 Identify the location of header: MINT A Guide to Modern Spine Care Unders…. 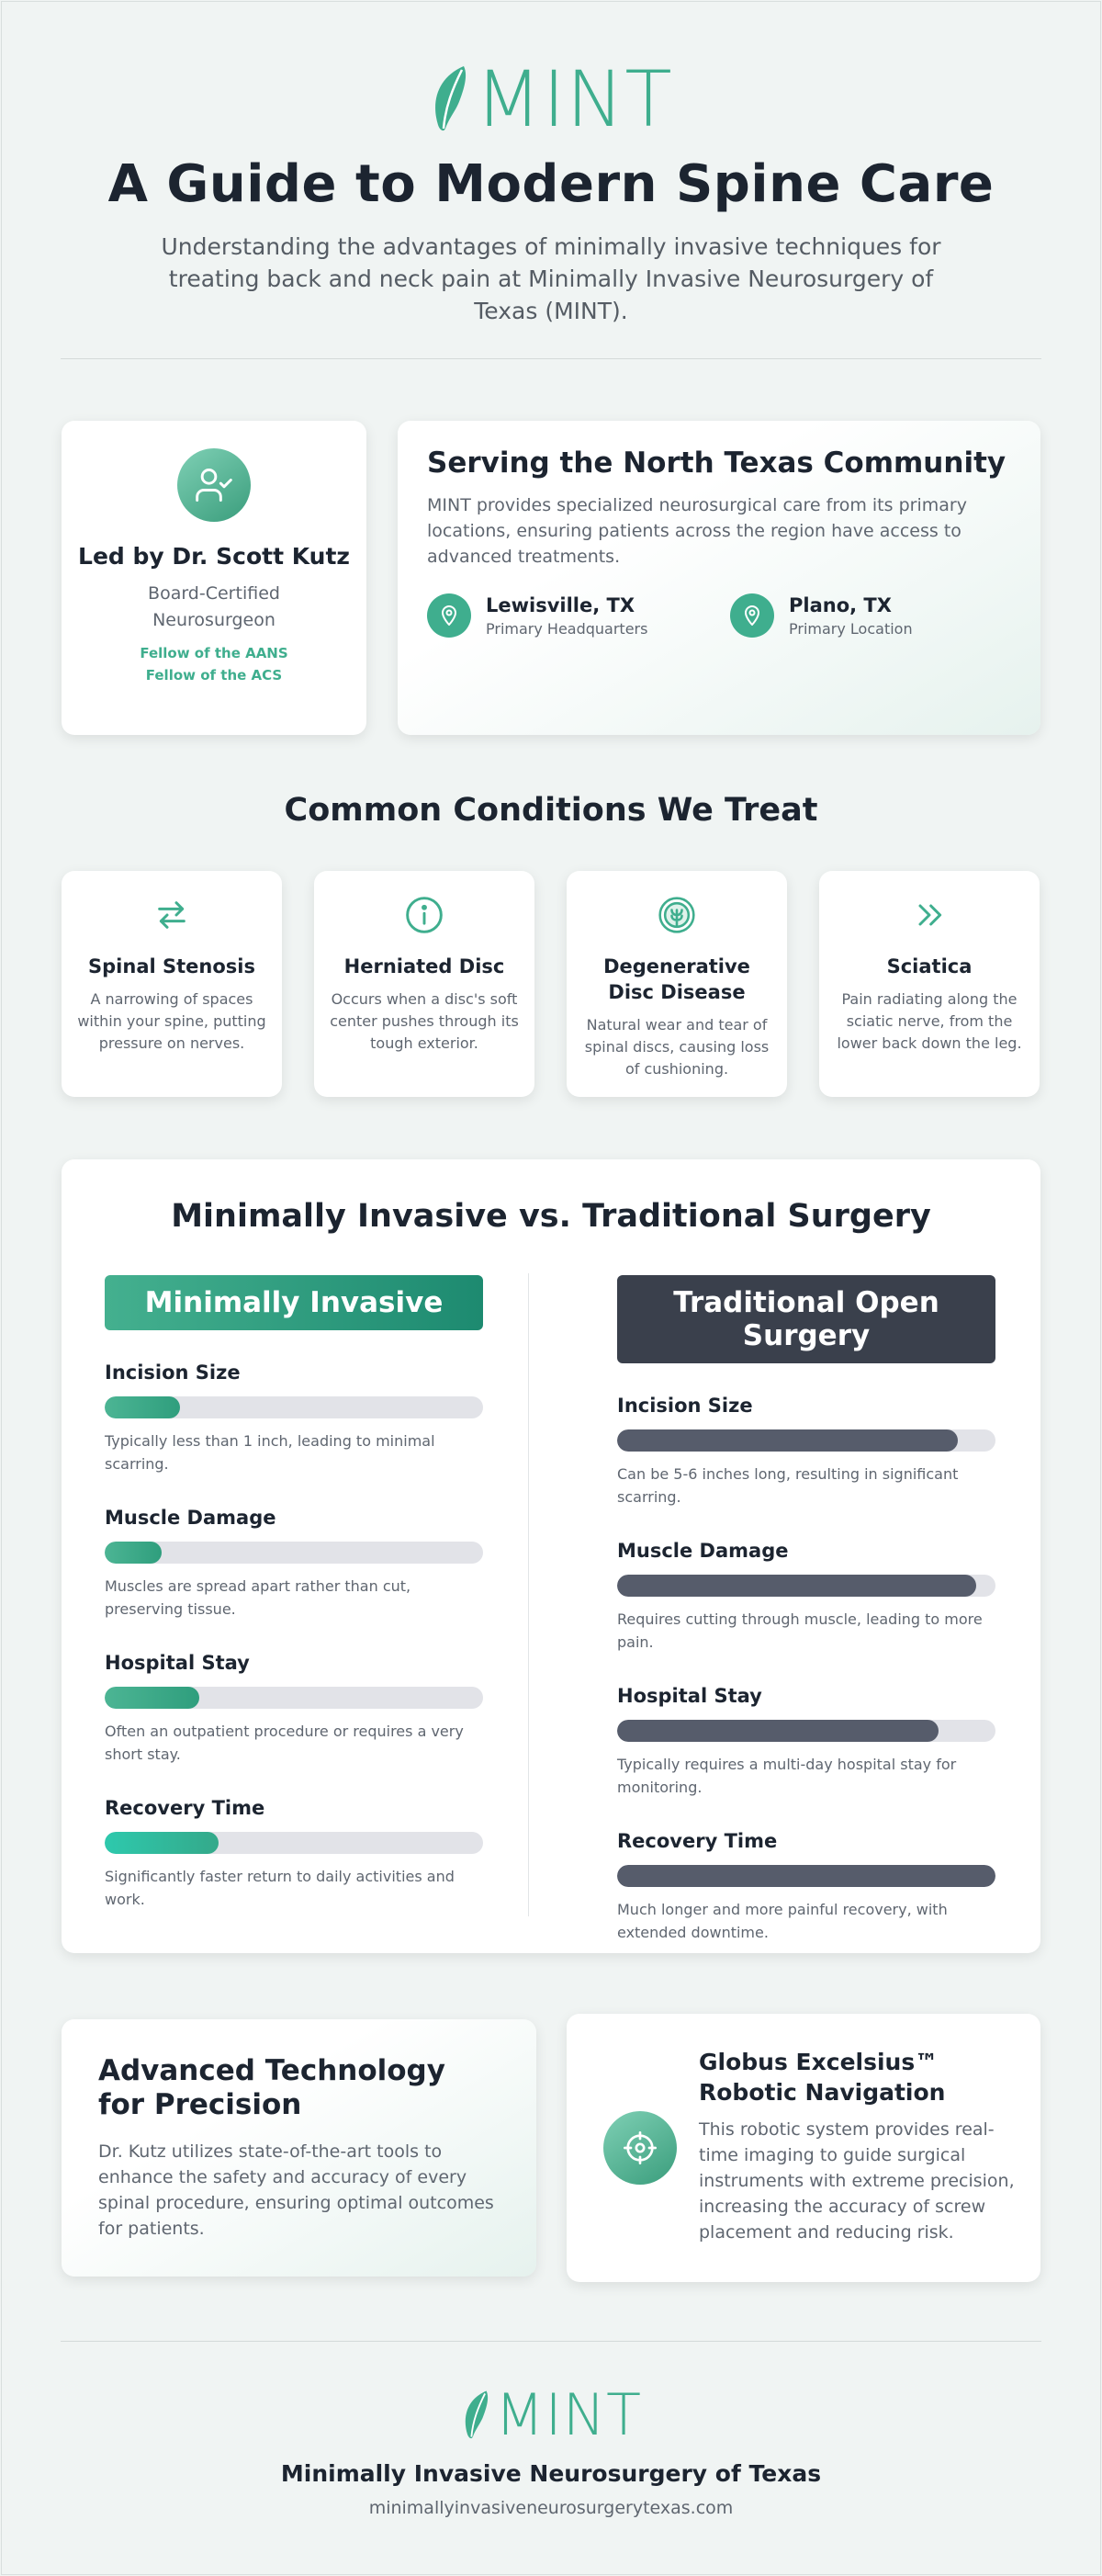
(551, 194).